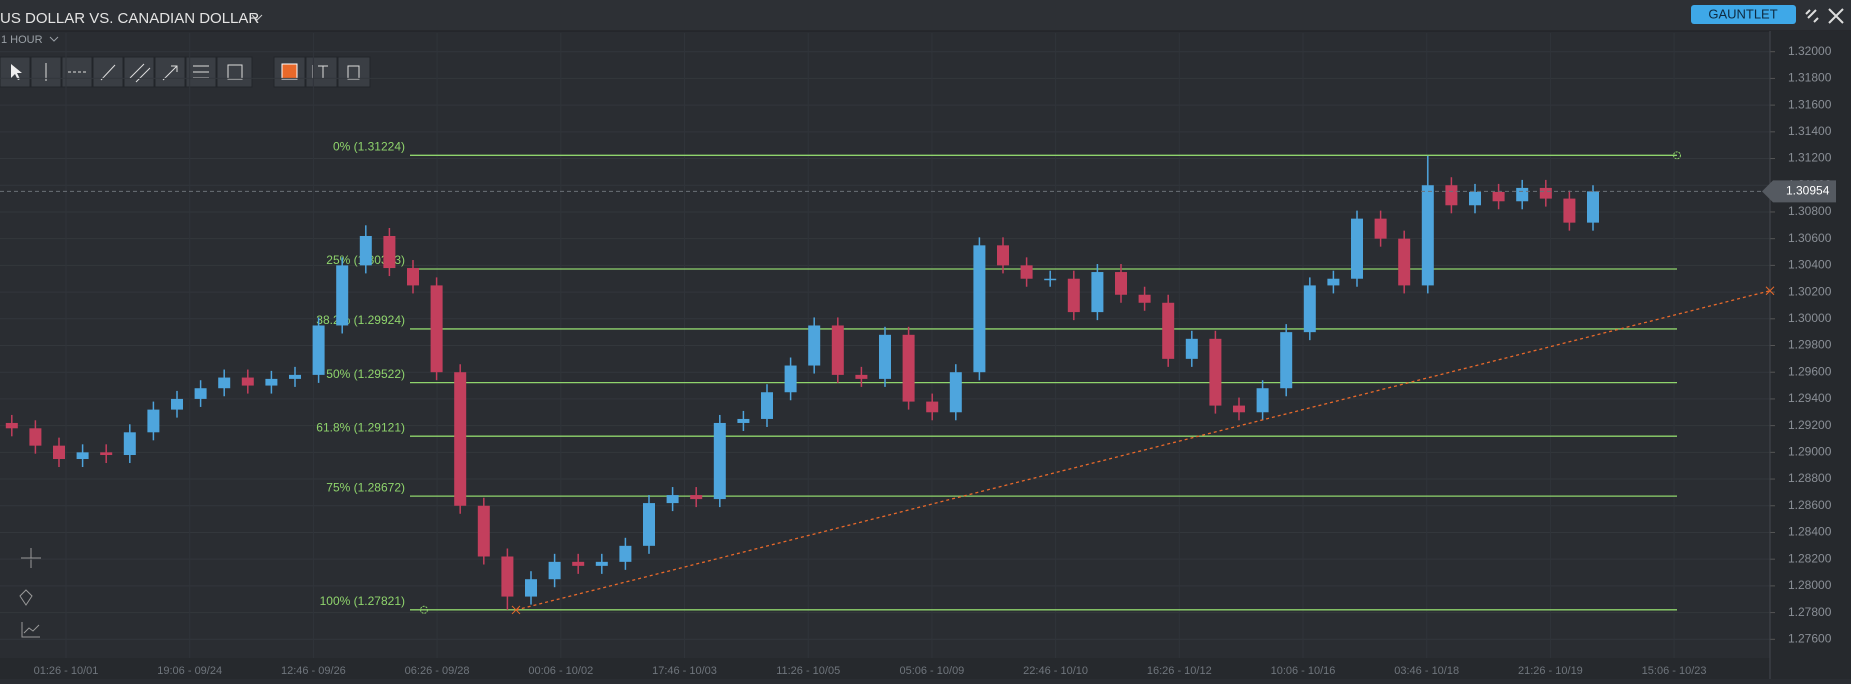 Image resolution: width=1851 pixels, height=684 pixels. What do you see at coordinates (1550, 671) in the screenshot?
I see `x-tick-label: 21:26 - 10/19` at bounding box center [1550, 671].